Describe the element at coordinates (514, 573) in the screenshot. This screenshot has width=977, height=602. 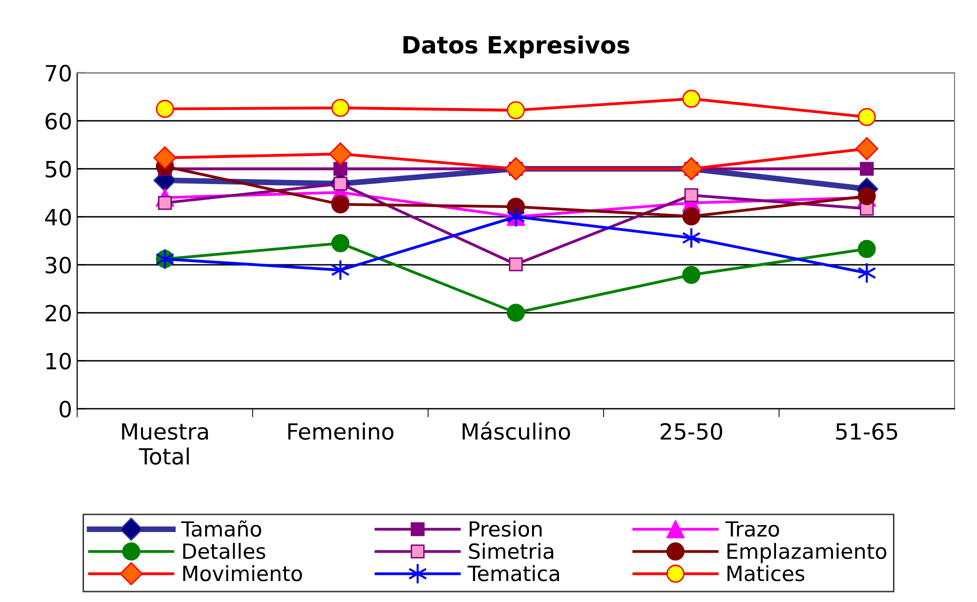
I see `legend-label: Tematica` at that location.